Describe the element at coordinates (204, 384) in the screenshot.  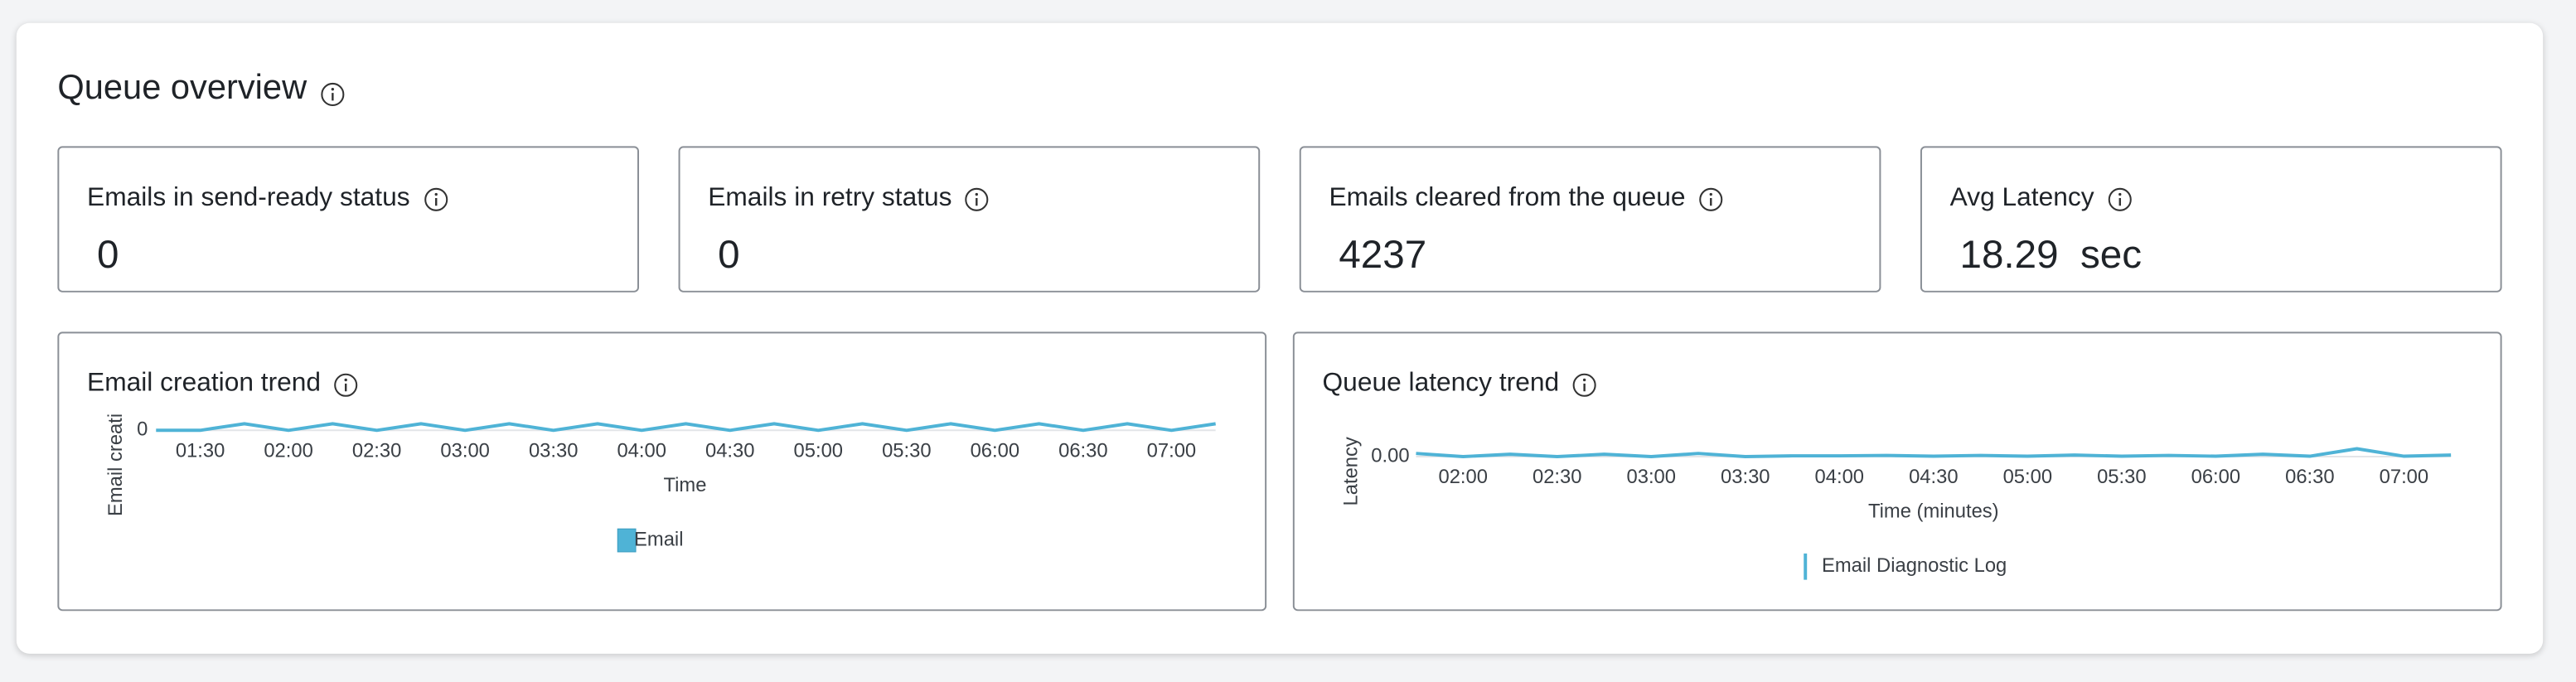
I see `chart-title: Email creation trend` at that location.